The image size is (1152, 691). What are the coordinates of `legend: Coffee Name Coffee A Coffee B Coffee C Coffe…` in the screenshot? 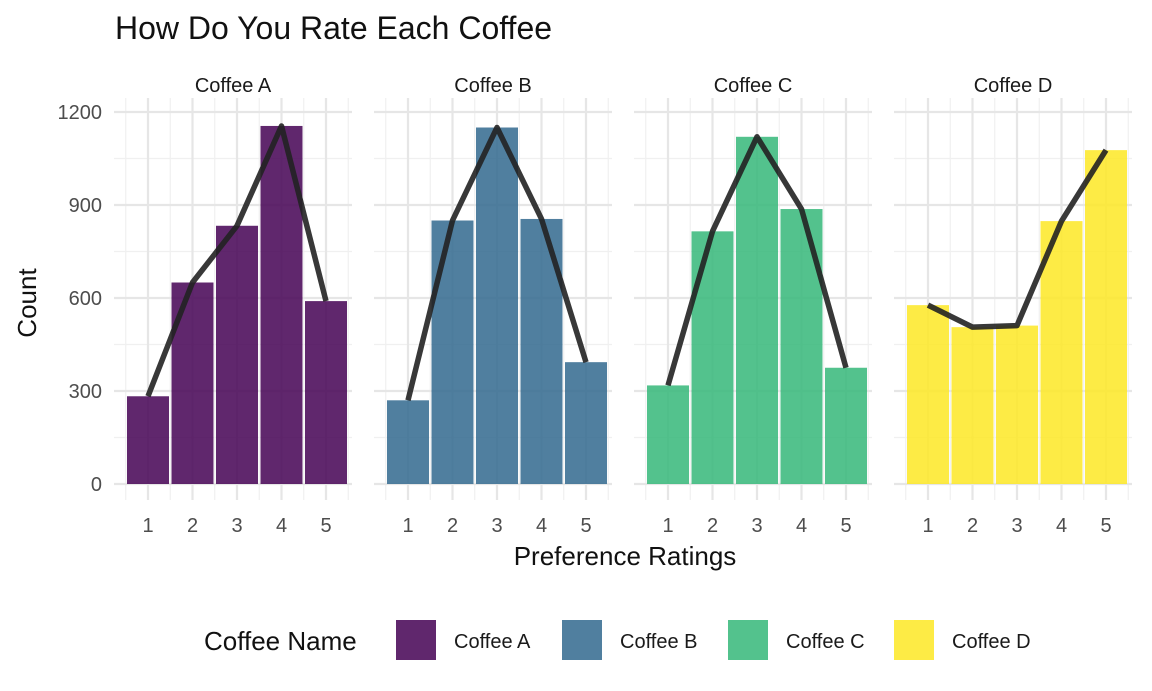 It's located at (617, 640).